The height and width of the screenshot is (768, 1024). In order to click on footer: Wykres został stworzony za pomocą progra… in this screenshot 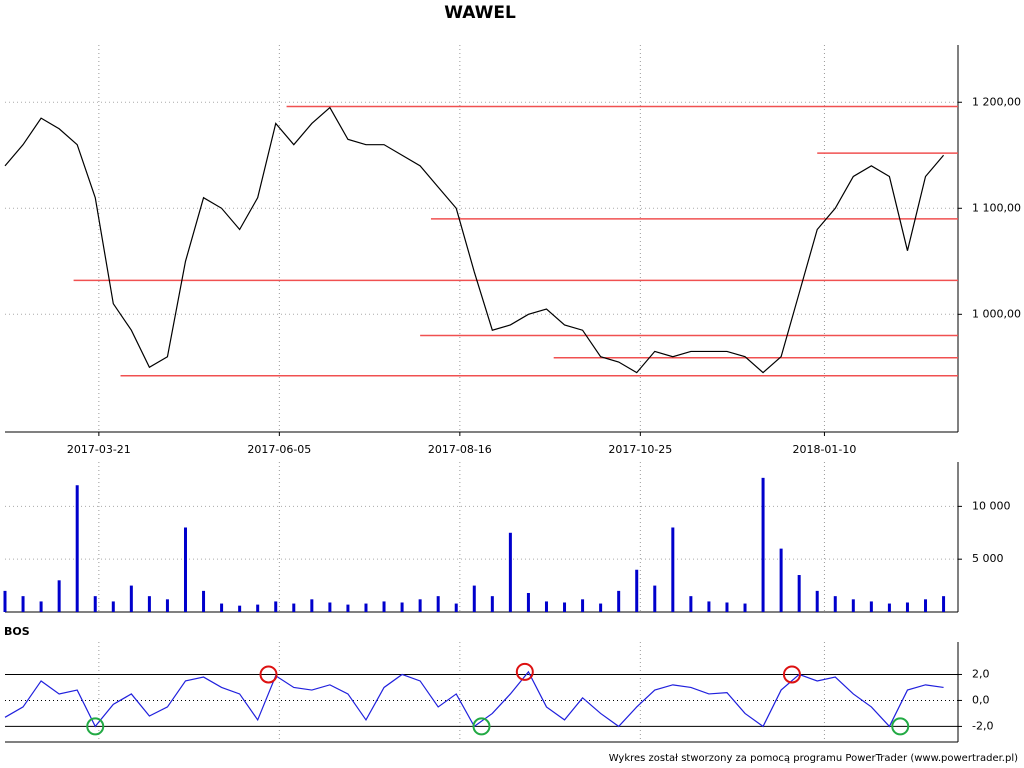, I will do `click(813, 758)`.